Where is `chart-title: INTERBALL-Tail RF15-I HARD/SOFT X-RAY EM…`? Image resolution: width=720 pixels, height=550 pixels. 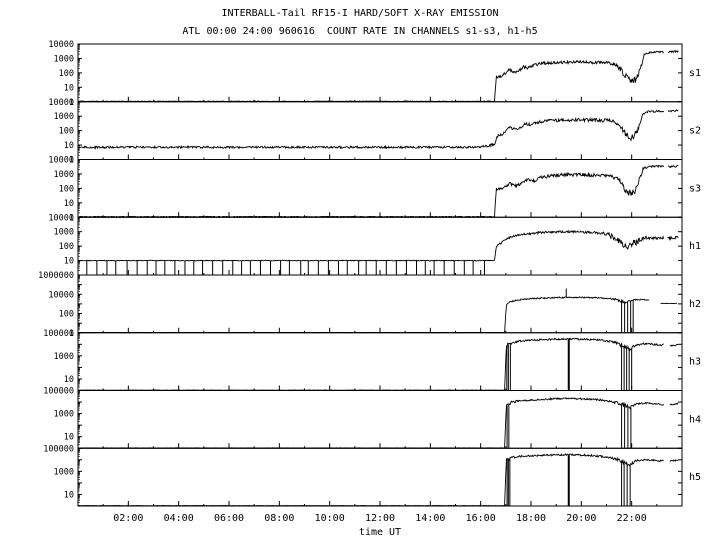
chart-title: INTERBALL-Tail RF15-I HARD/SOFT X-RAY EM… is located at coordinates (360, 13).